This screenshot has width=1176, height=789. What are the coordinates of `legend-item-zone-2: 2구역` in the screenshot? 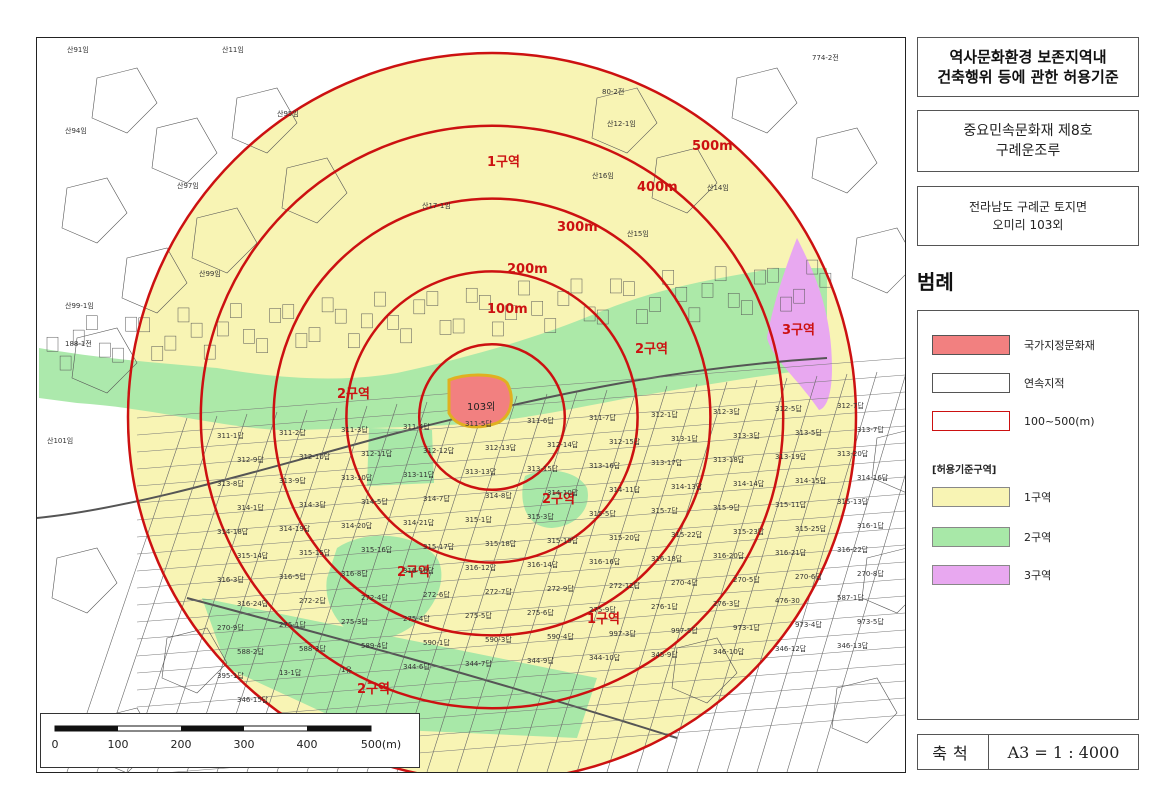 It's located at (991, 537).